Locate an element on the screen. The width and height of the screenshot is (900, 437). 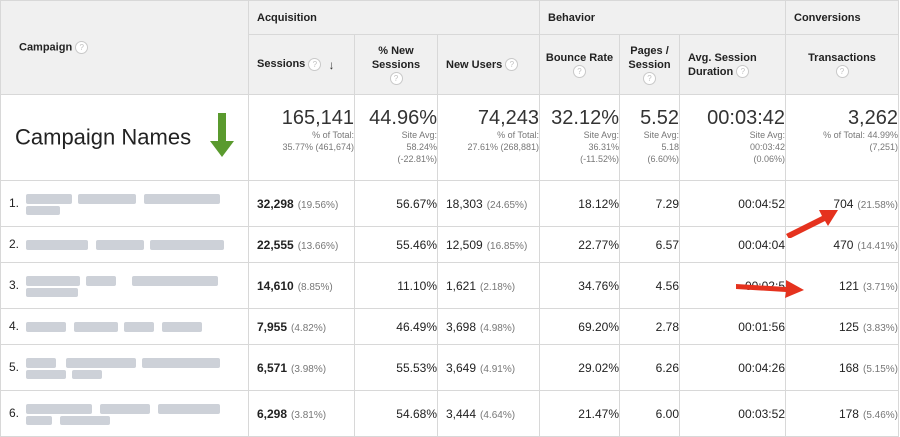
avg-duration-column-header: Avg. Session Duration ? is located at coordinates (732, 64).